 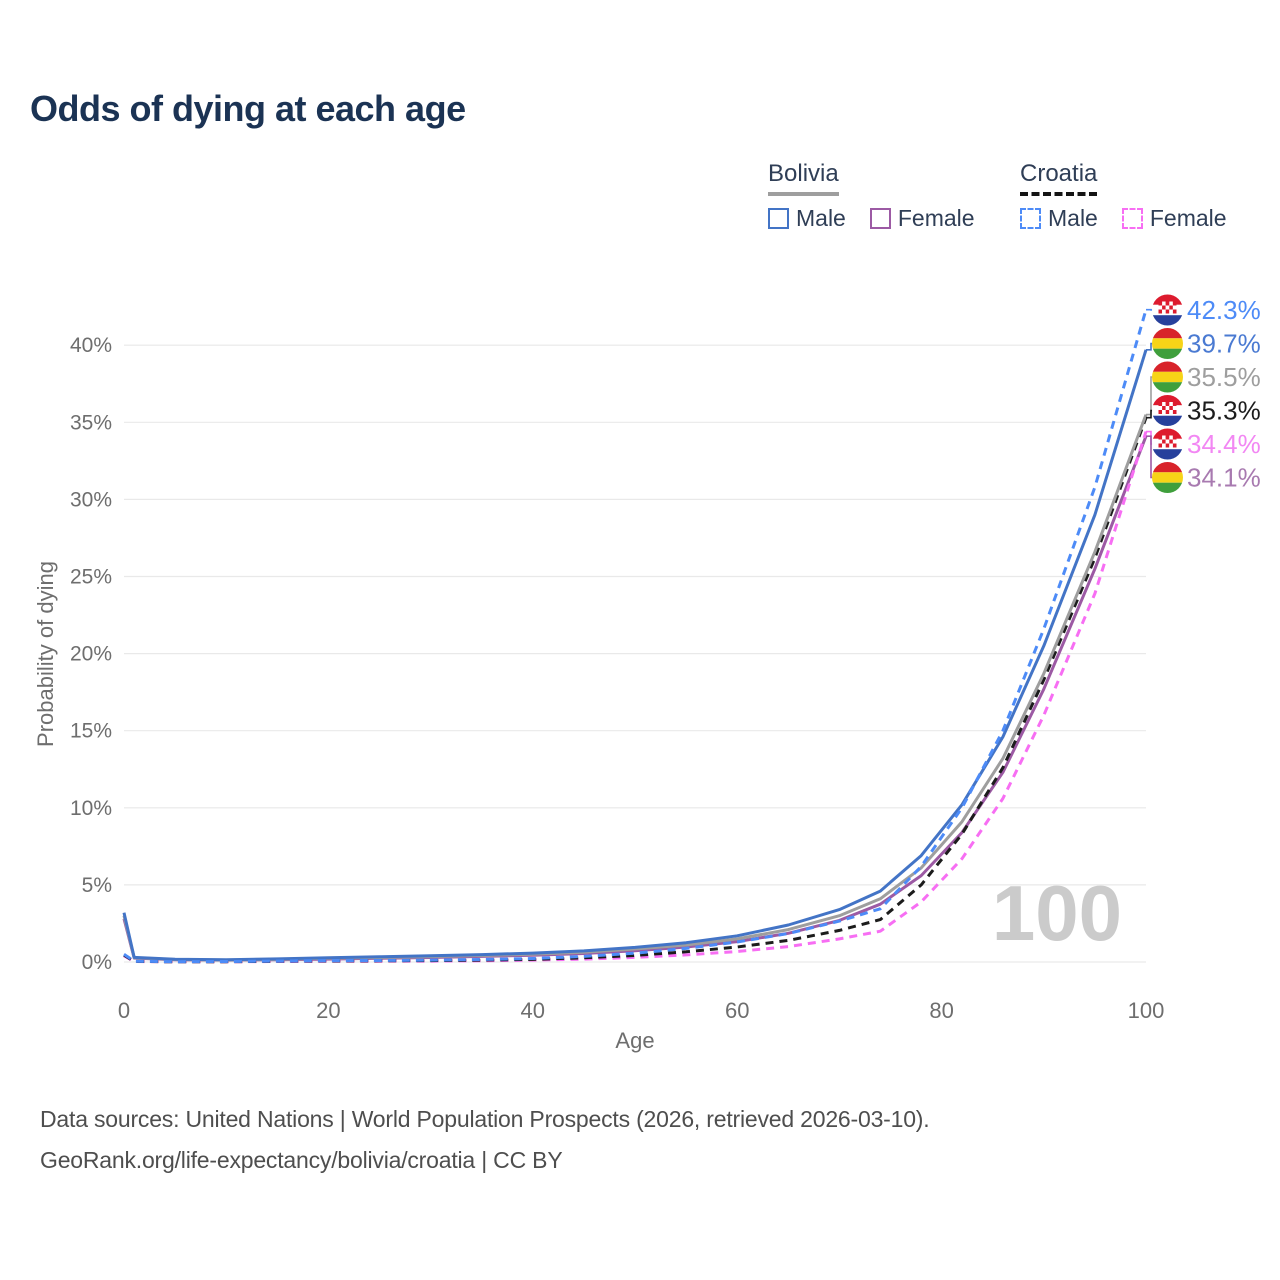 I want to click on y-tick-label: 15%, so click(x=91, y=731).